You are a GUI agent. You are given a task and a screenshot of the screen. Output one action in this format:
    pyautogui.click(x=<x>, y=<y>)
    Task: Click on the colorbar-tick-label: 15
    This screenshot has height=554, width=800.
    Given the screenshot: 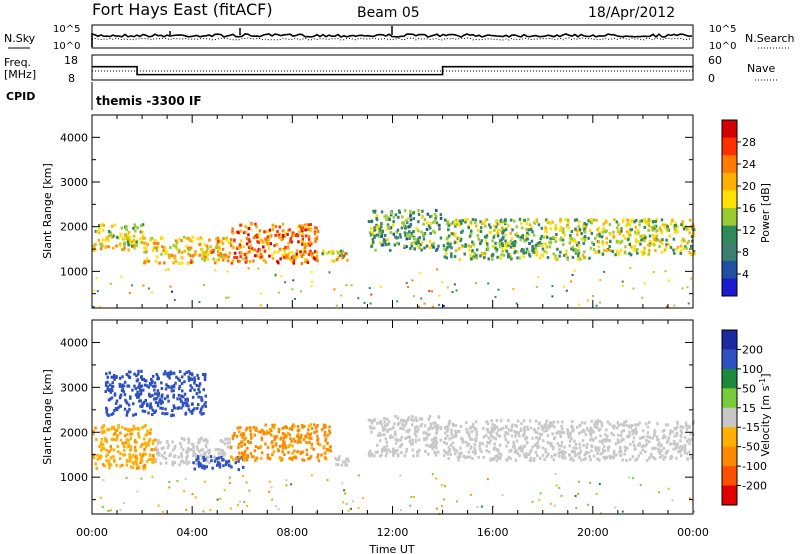 What is the action you would take?
    pyautogui.click(x=749, y=408)
    